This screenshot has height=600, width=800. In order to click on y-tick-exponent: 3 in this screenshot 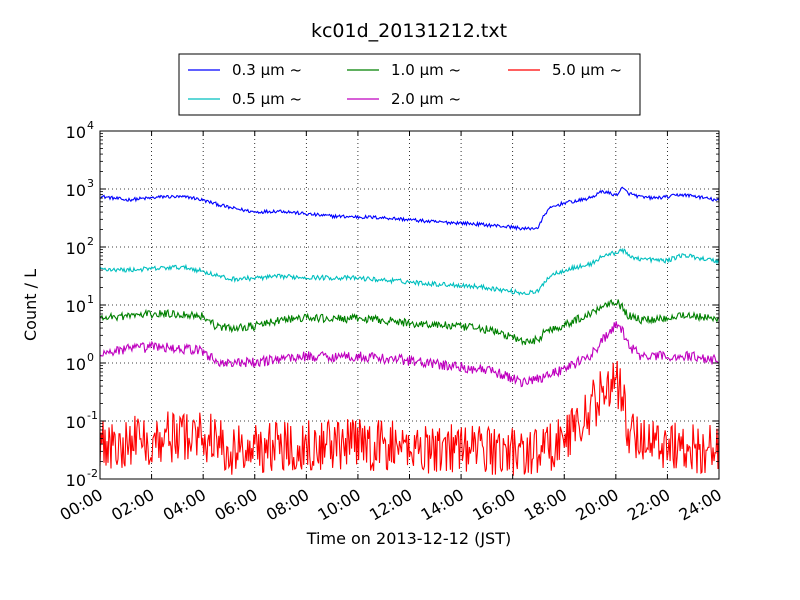, I will do `click(90, 183)`.